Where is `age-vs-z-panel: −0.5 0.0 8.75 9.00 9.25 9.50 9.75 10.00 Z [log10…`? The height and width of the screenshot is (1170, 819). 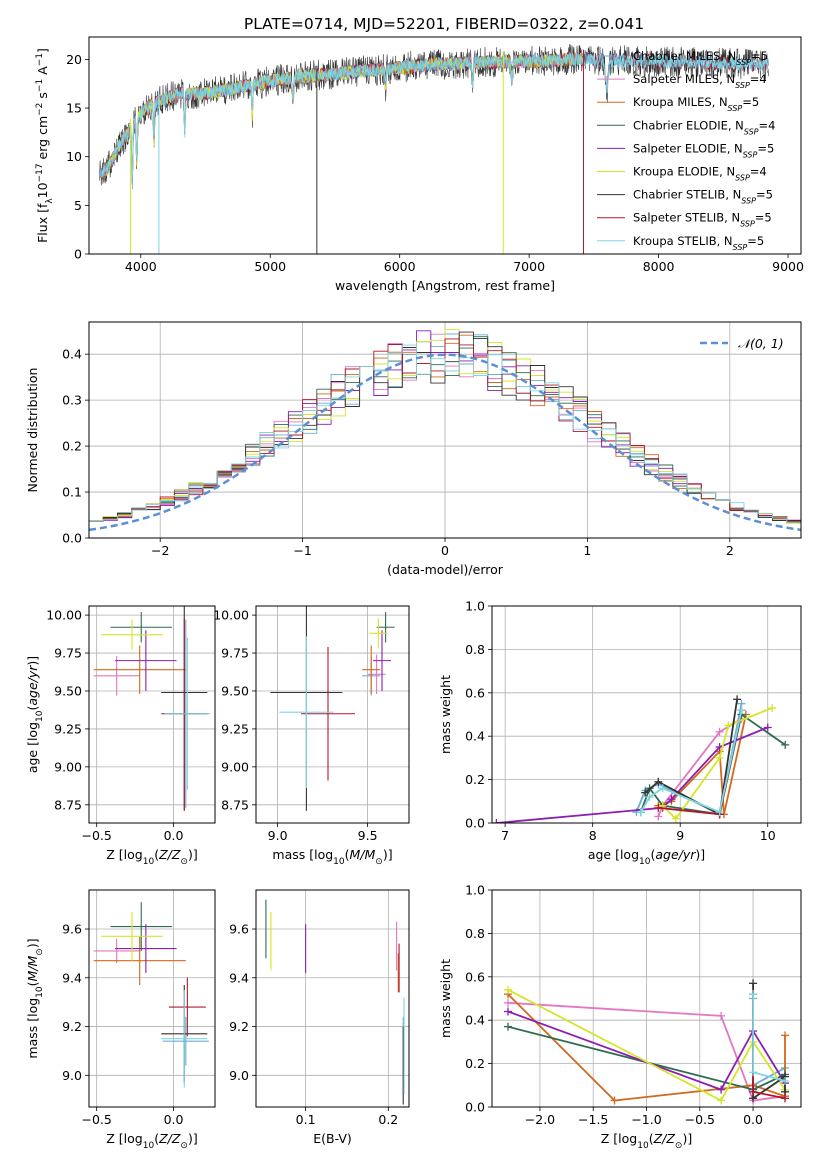 age-vs-z-panel: −0.5 0.0 8.75 9.00 9.25 9.50 9.75 10.00 Z [log10… is located at coordinates (120, 736).